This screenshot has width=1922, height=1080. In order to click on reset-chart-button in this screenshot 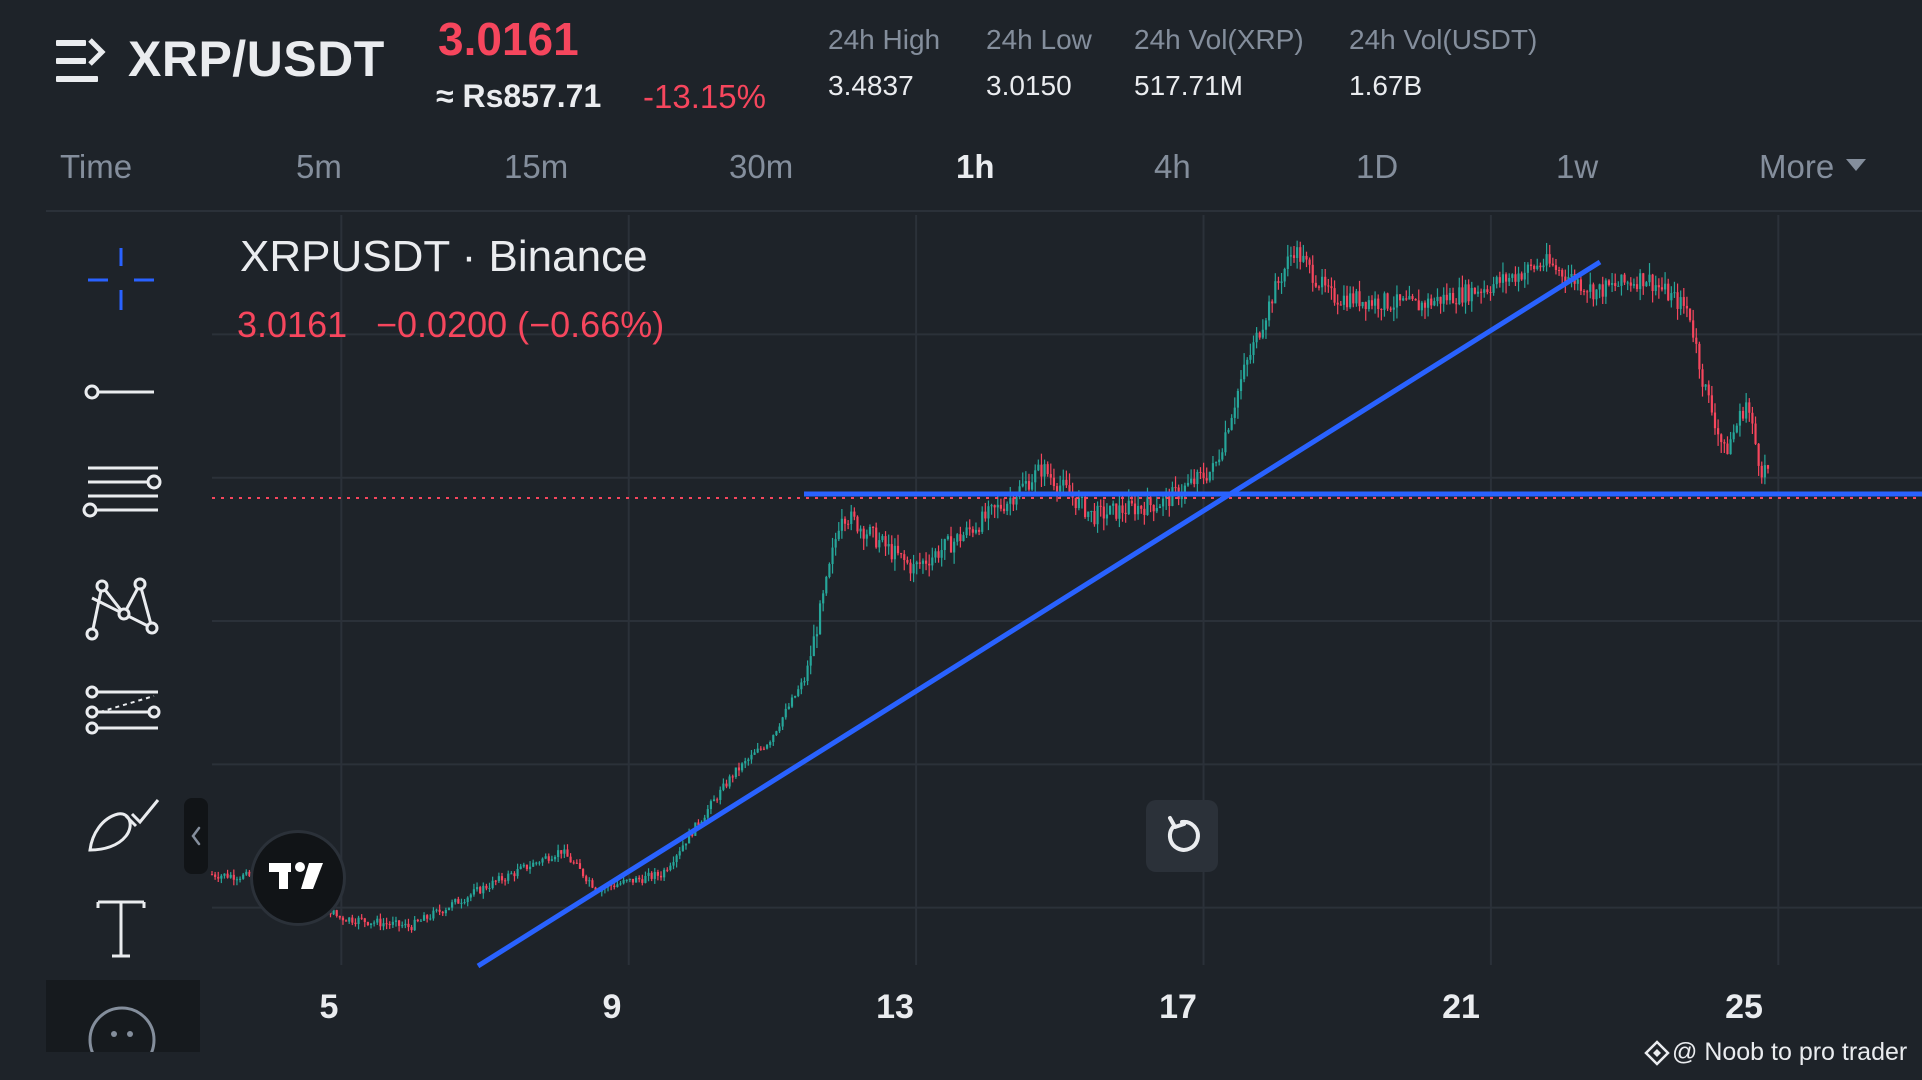, I will do `click(1182, 836)`.